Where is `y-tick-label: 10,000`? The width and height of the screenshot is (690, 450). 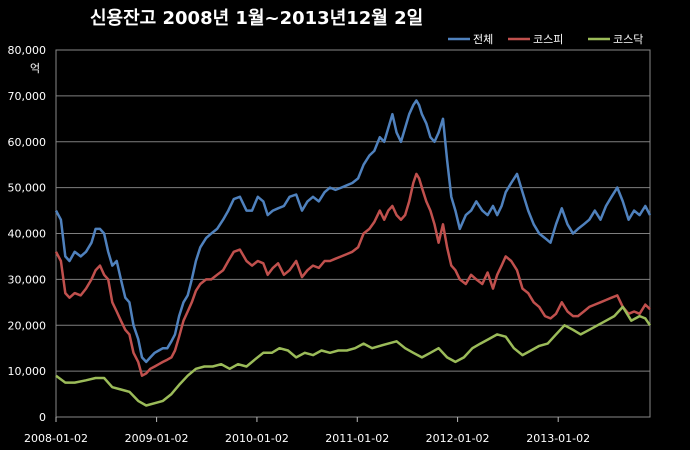 y-tick-label: 10,000 is located at coordinates (27, 371).